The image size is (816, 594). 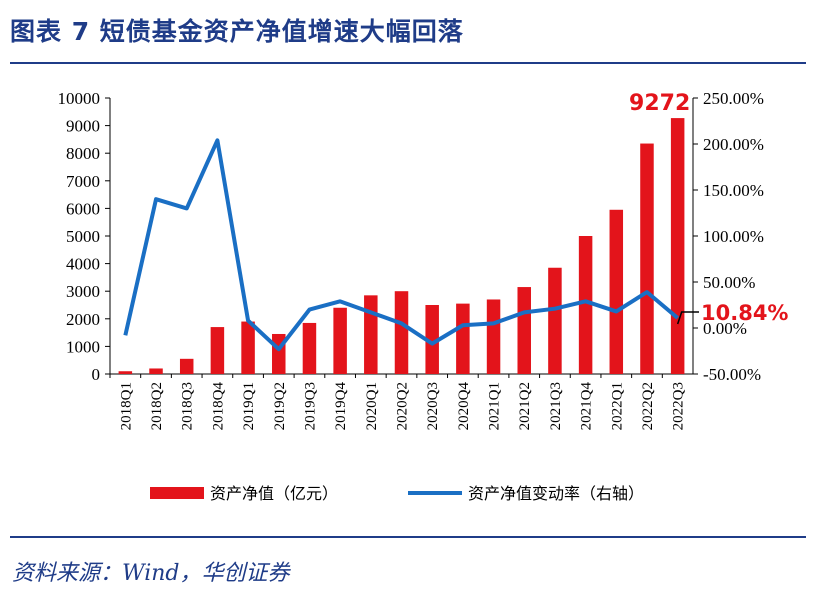 I want to click on bar-2018Q4, so click(x=217, y=350).